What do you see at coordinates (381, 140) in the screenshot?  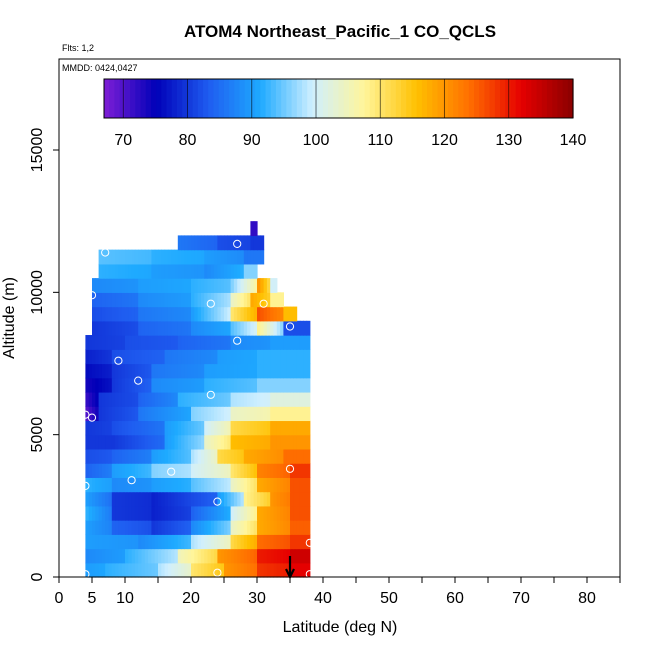 I see `colorbar-tick-label: 110` at bounding box center [381, 140].